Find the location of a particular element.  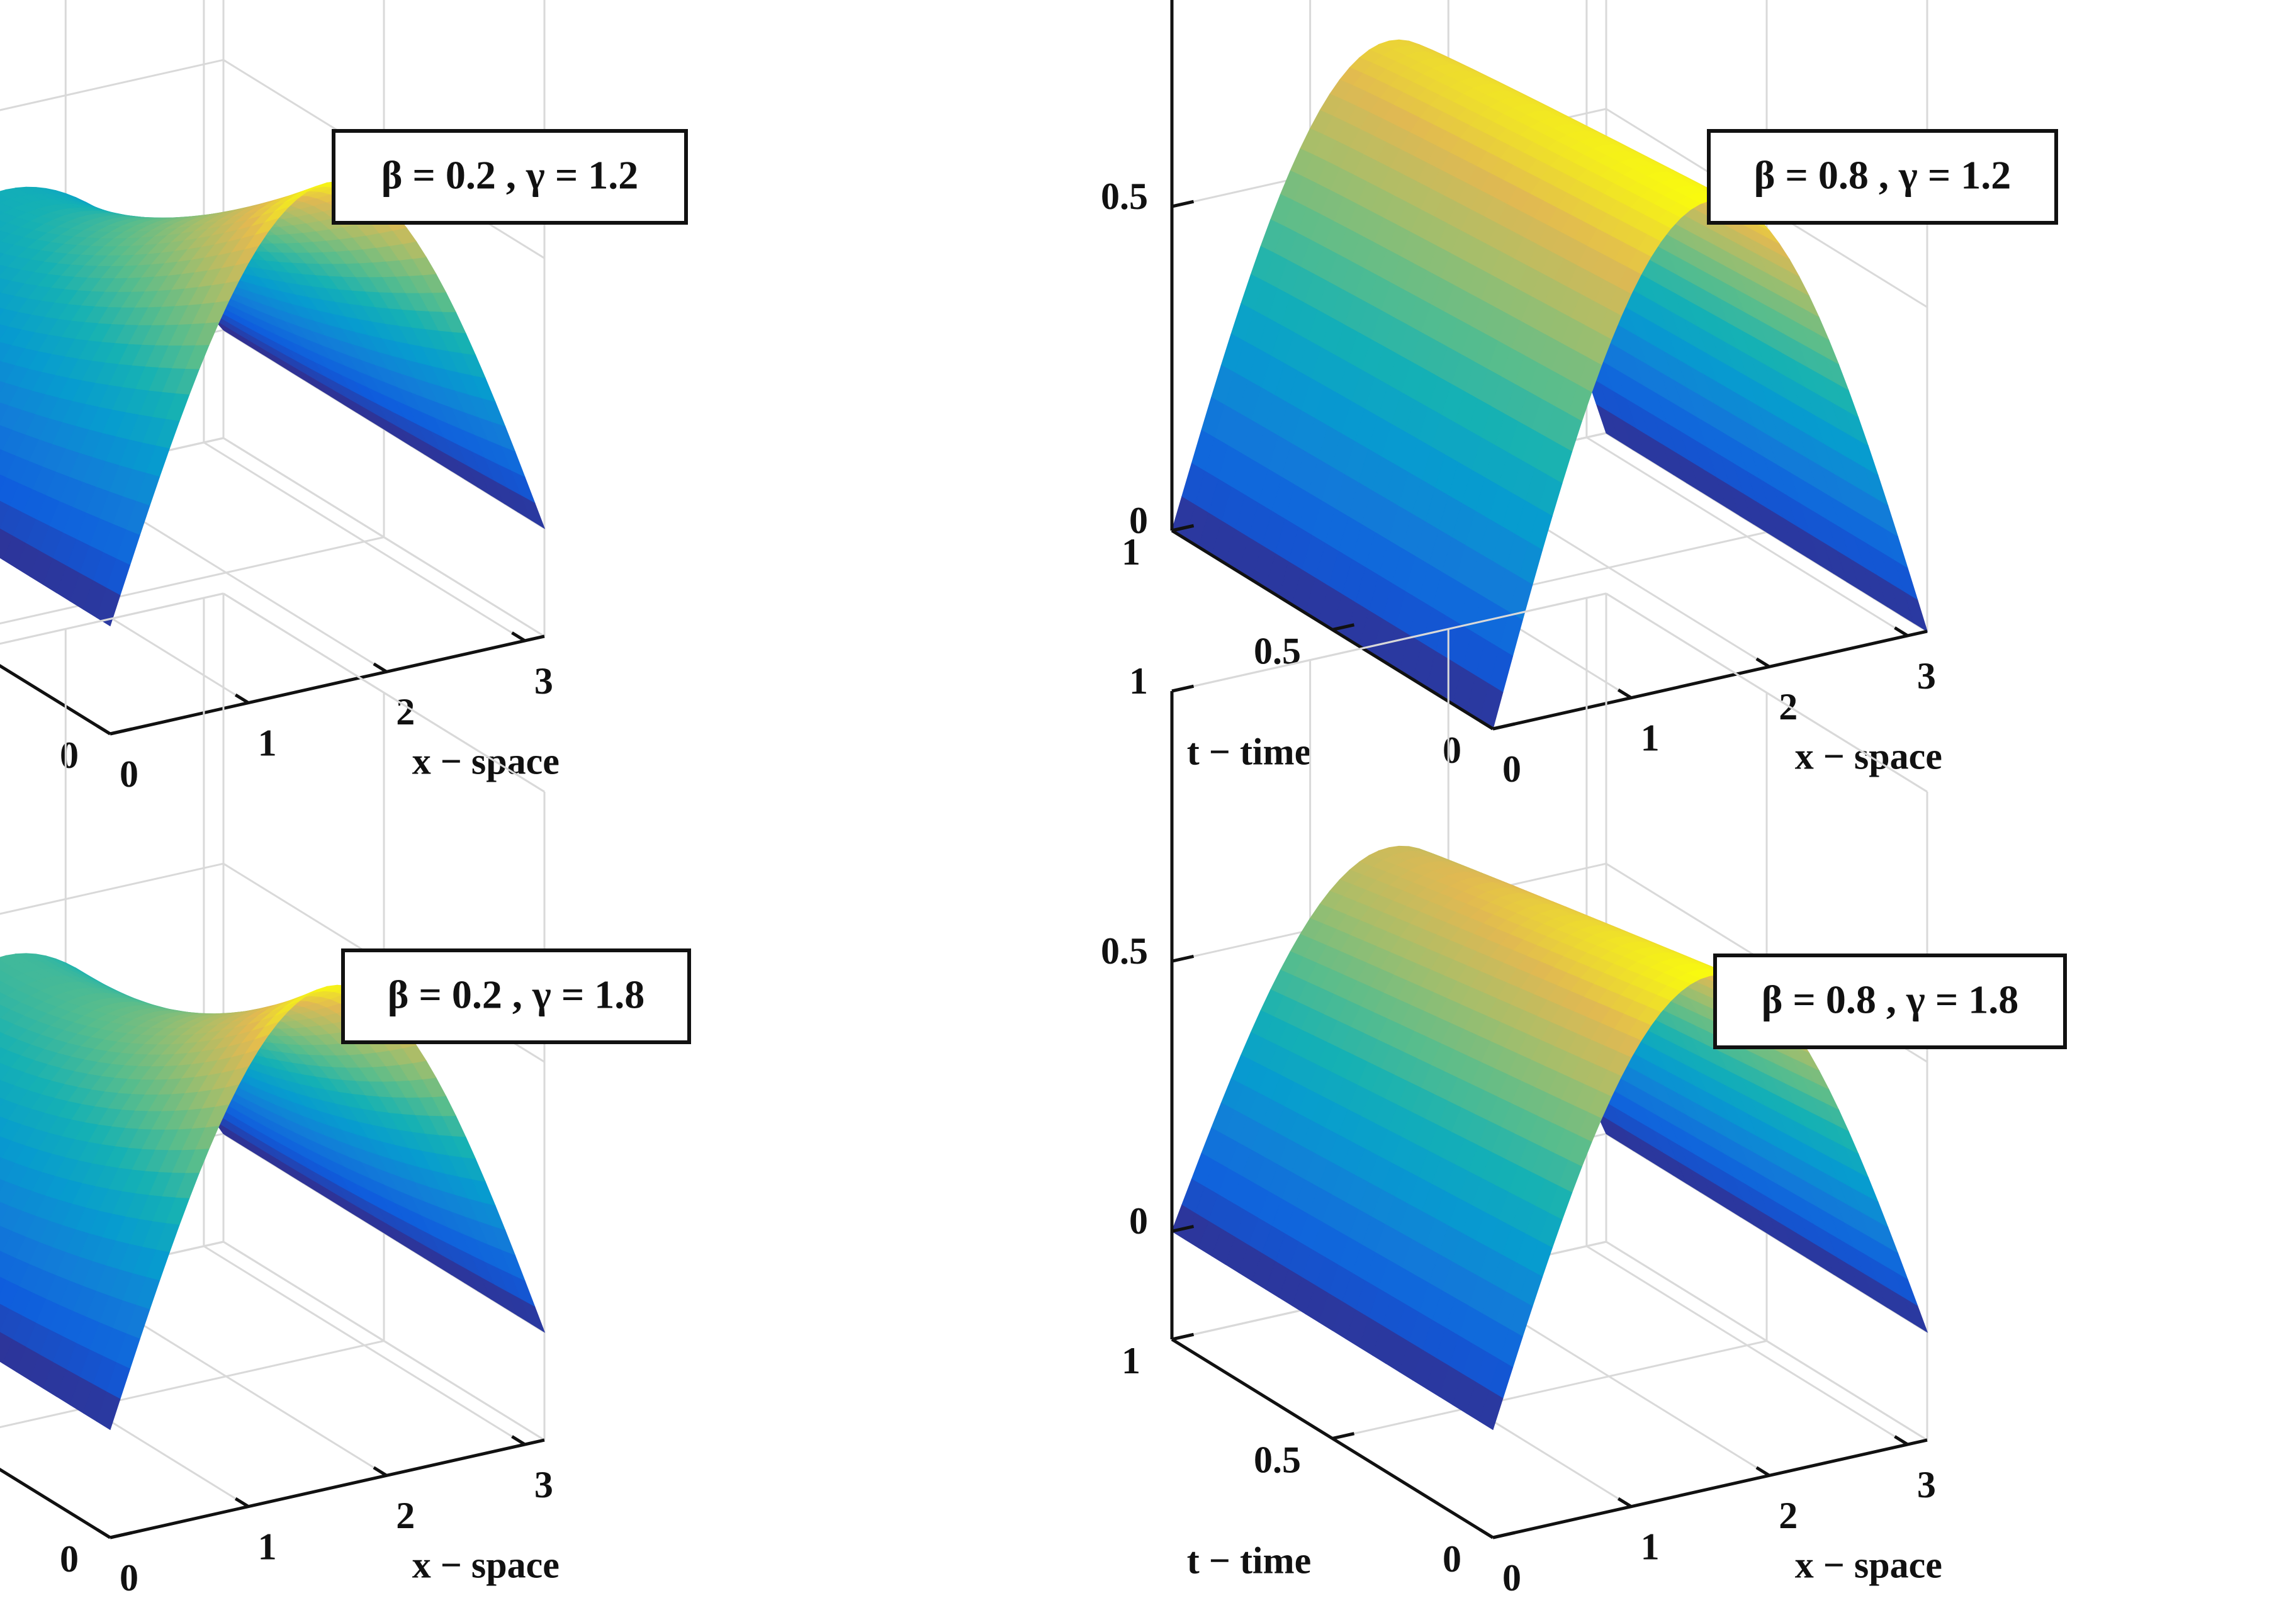

legend-text: β = 0.2 , γ = 1.8 is located at coordinates (516, 994).